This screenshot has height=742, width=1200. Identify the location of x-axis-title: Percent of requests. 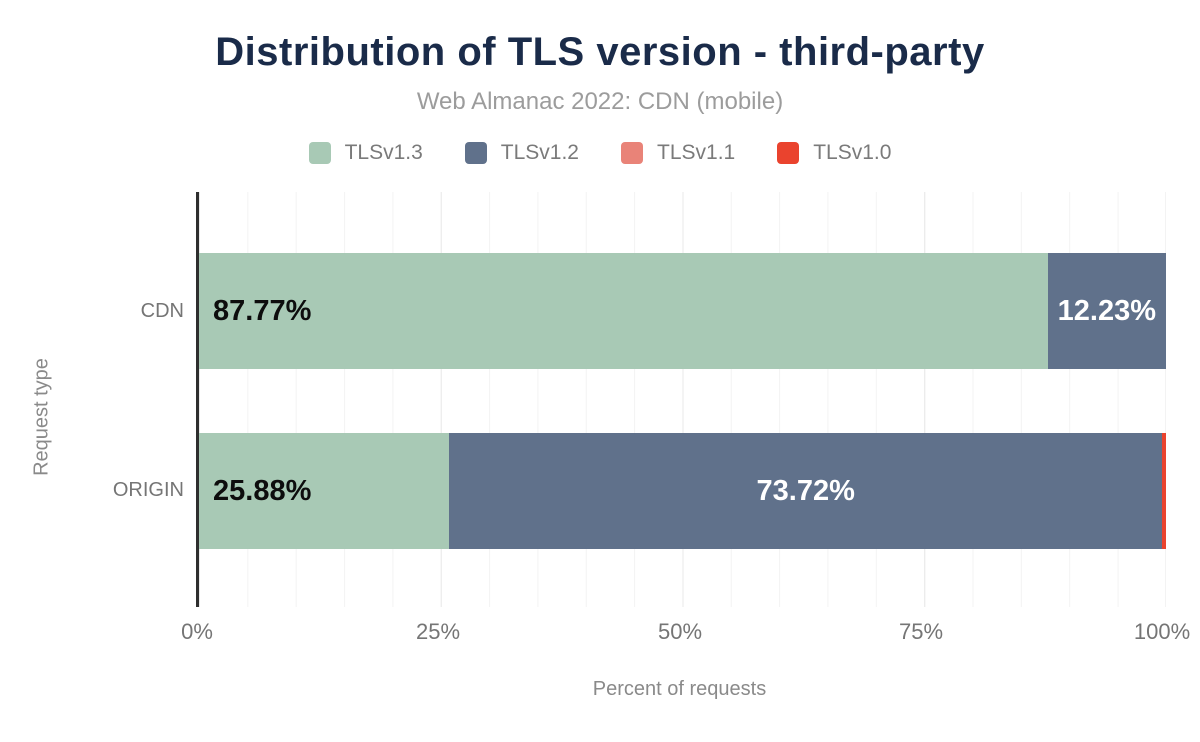
(679, 689).